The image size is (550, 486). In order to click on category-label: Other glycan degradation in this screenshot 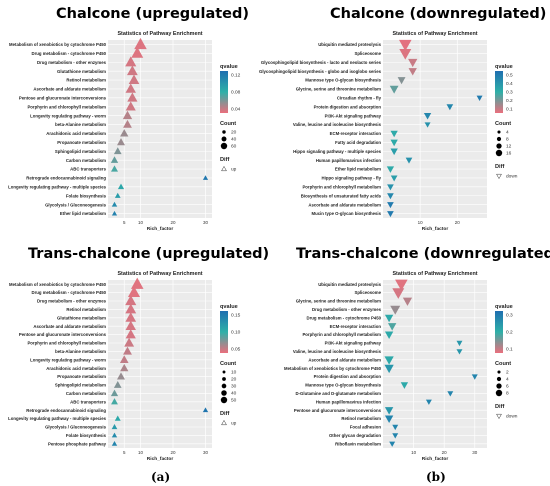, I will do `click(355, 435)`.